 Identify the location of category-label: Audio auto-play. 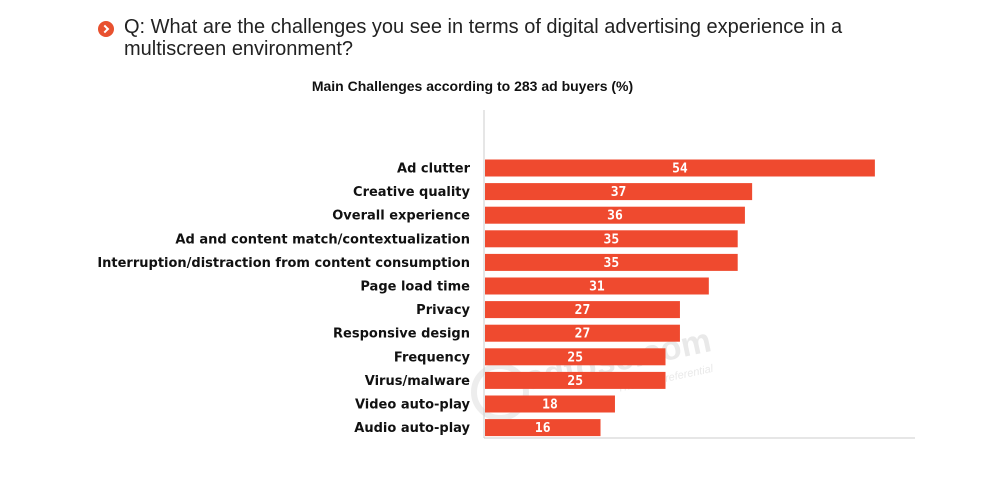
(412, 428).